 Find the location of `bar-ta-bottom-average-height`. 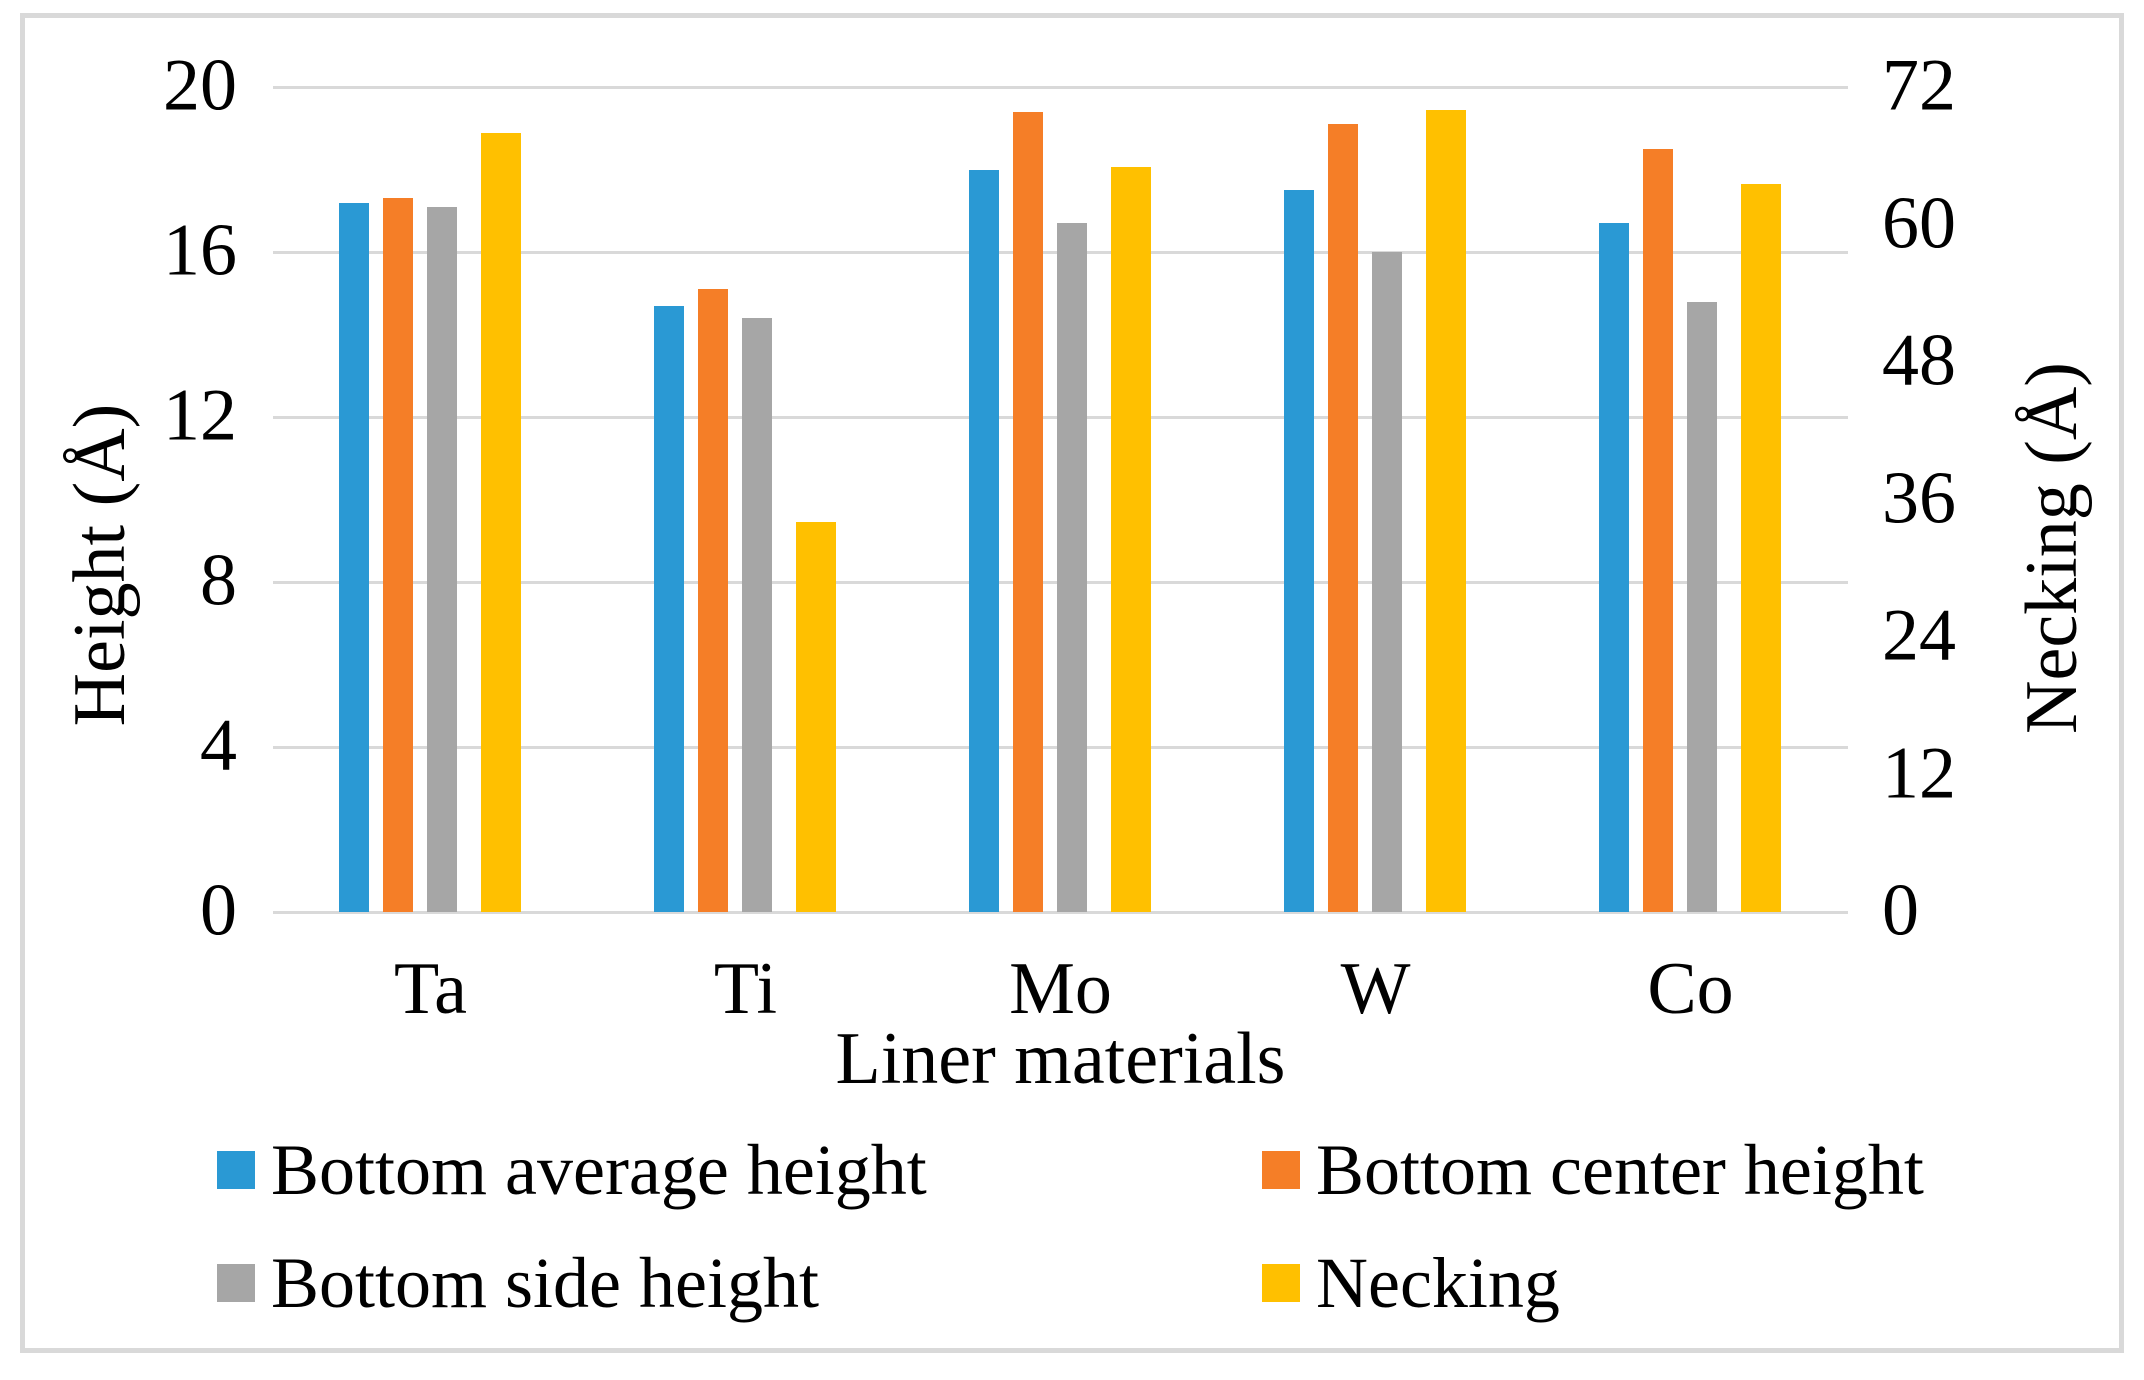

bar-ta-bottom-average-height is located at coordinates (354, 557).